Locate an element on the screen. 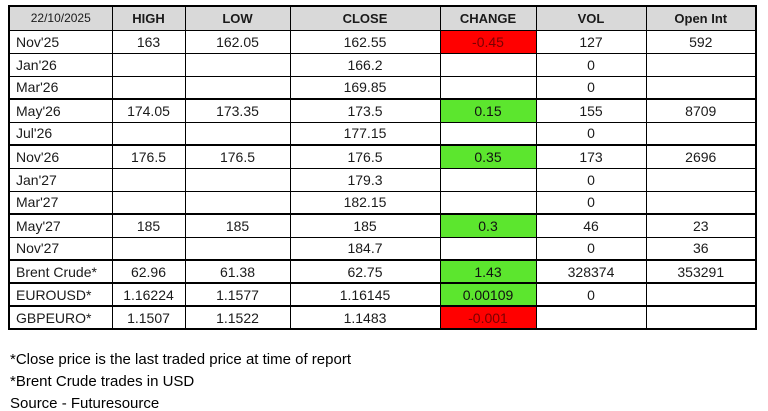 The image size is (768, 411). volume-value: 328374 is located at coordinates (591, 271).